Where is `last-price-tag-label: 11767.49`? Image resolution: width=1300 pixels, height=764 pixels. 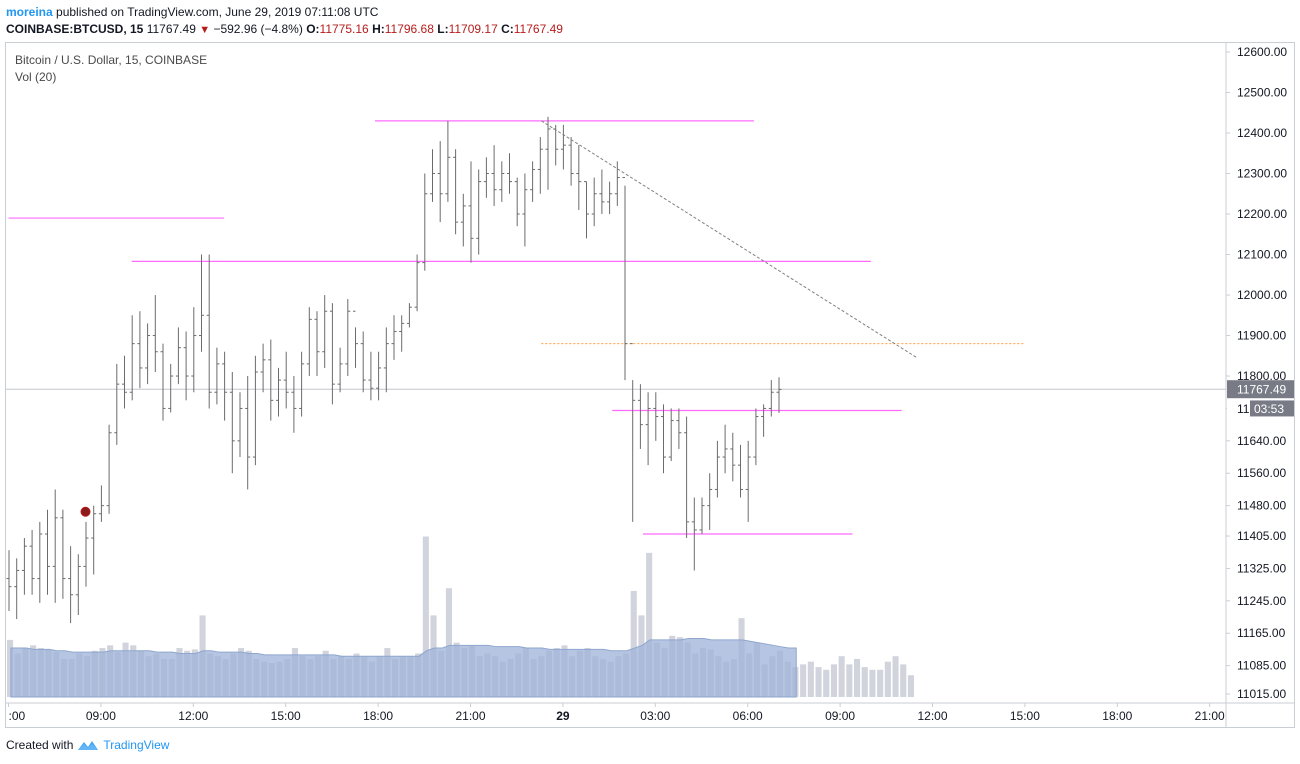 last-price-tag-label: 11767.49 is located at coordinates (1261, 390).